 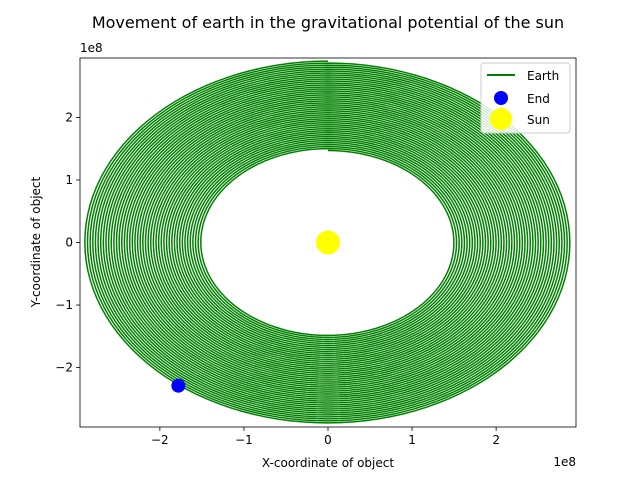 I want to click on x-tick-label: −2, so click(x=160, y=440).